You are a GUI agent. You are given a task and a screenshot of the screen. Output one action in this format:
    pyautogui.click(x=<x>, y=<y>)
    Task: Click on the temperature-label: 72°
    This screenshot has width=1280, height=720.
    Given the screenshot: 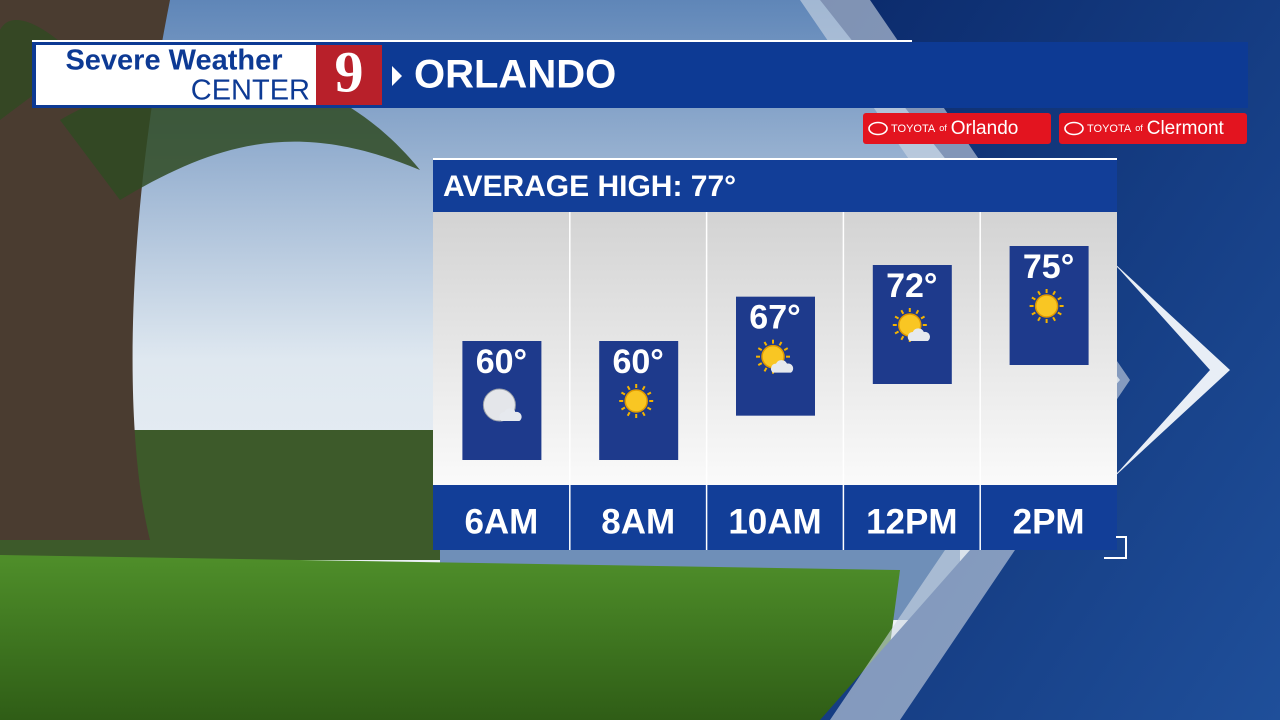 What is the action you would take?
    pyautogui.click(x=911, y=286)
    